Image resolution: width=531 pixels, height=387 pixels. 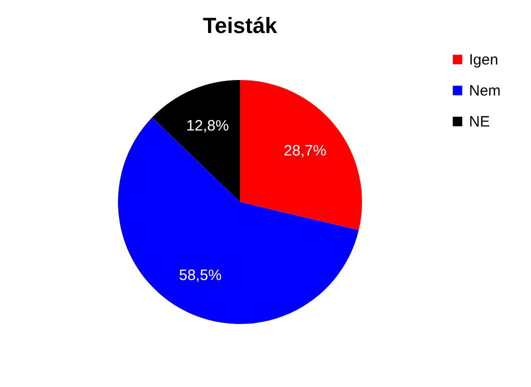 I want to click on data-label: 28,7%, so click(x=305, y=151).